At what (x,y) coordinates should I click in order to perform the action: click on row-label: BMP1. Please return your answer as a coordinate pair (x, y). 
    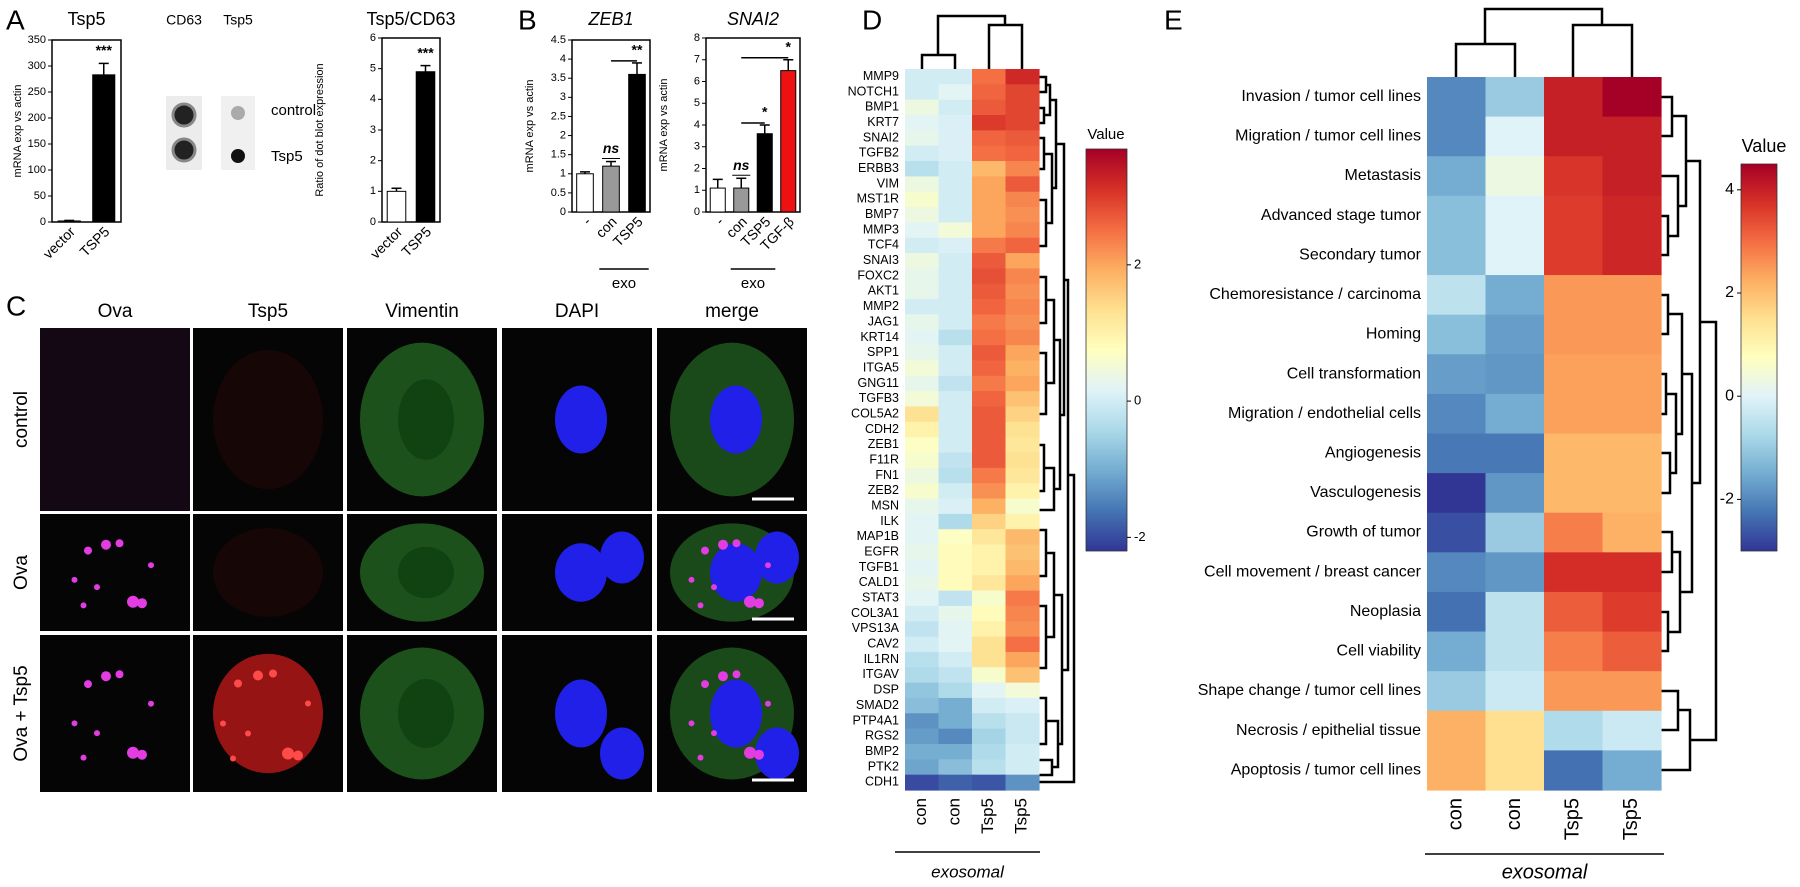
    Looking at the image, I should click on (882, 107).